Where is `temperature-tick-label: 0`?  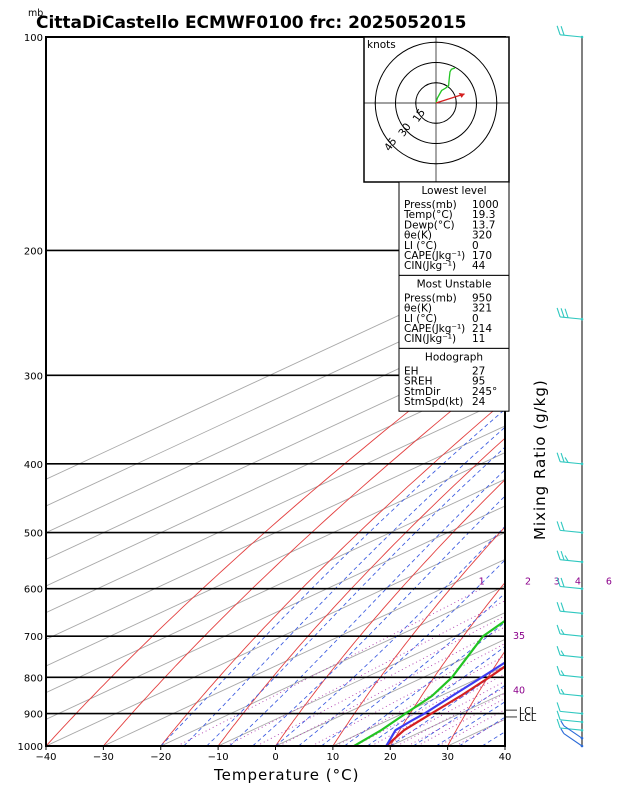
temperature-tick-label: 0 is located at coordinates (275, 757).